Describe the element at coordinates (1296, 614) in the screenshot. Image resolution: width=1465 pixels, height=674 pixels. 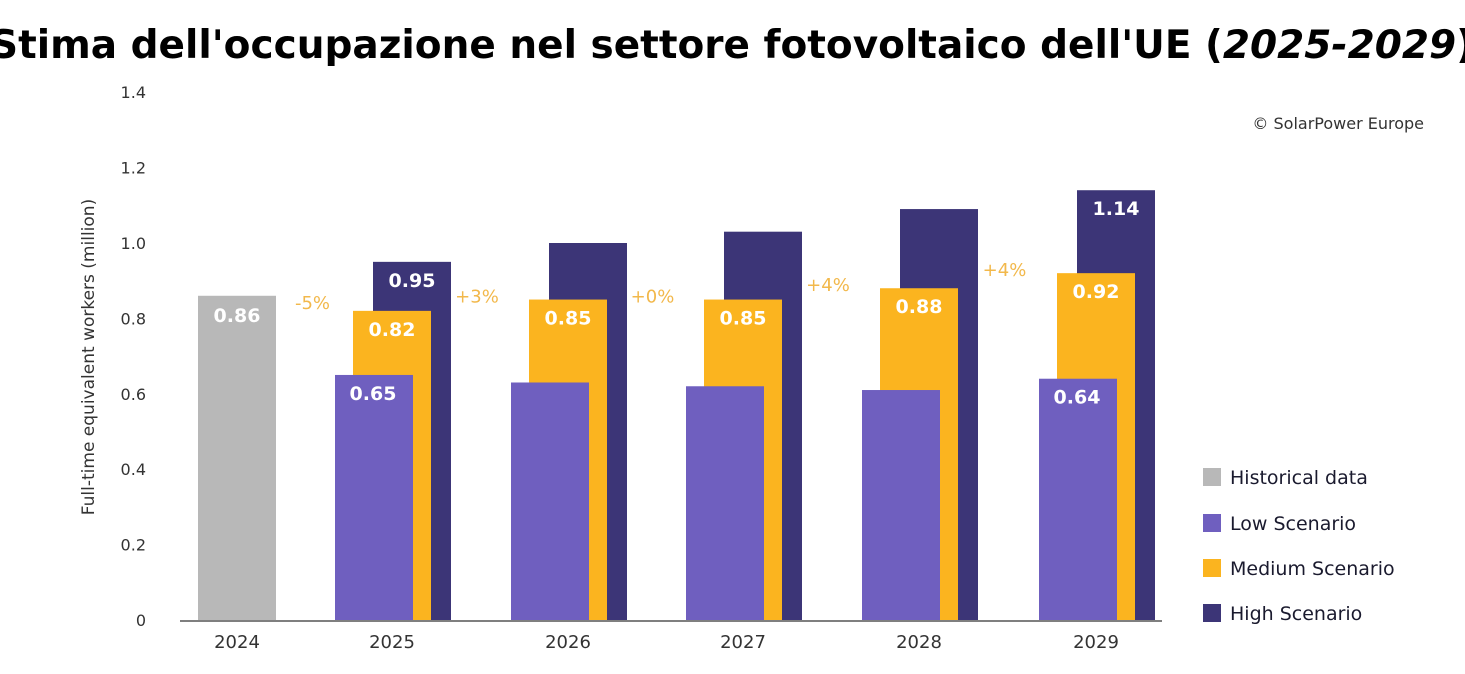
I see `legend-label: High Scenario` at that location.